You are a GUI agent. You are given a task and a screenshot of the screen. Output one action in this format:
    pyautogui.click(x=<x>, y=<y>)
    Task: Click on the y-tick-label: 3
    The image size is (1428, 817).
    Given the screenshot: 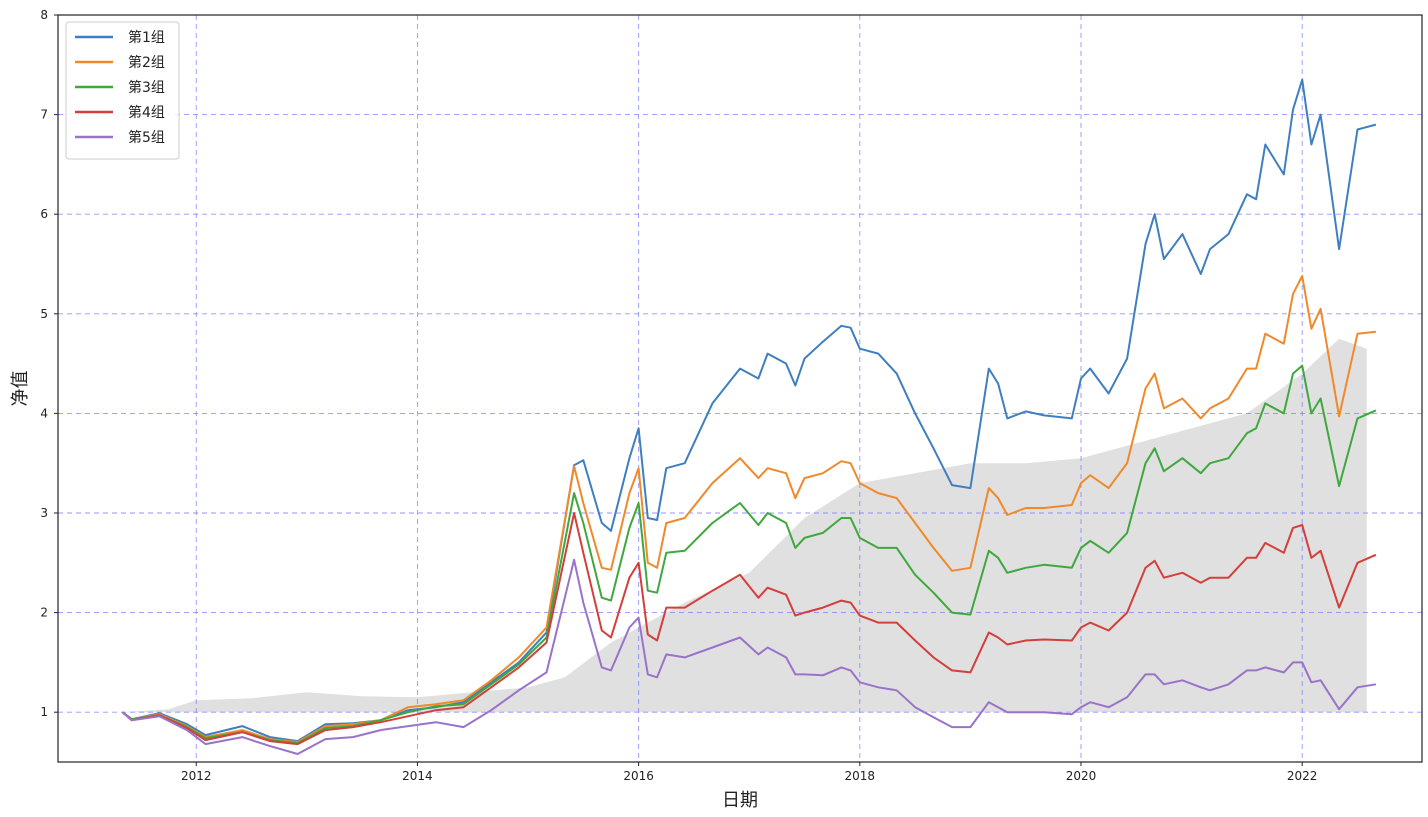 What is the action you would take?
    pyautogui.click(x=44, y=513)
    